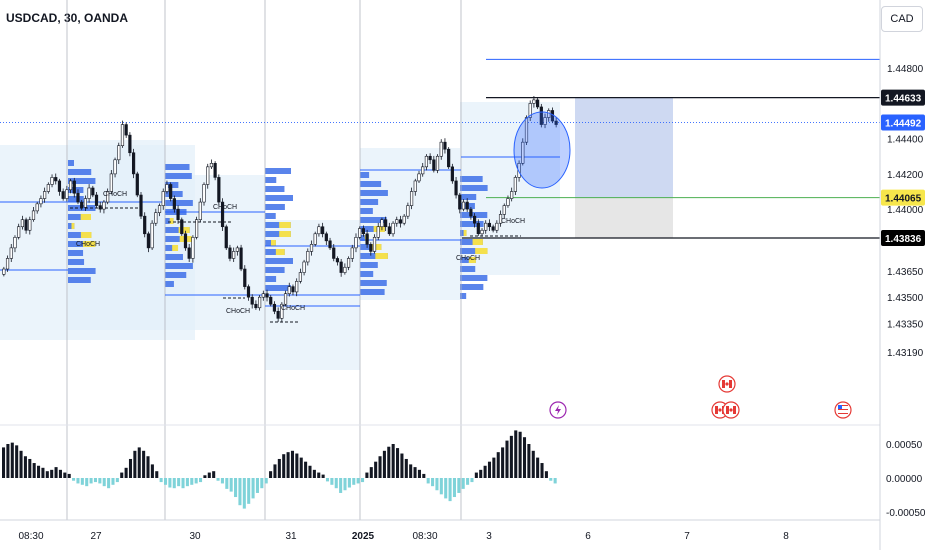 The height and width of the screenshot is (550, 932). Describe the element at coordinates (905, 272) in the screenshot. I see `price-tick-label: 1.43650` at that location.